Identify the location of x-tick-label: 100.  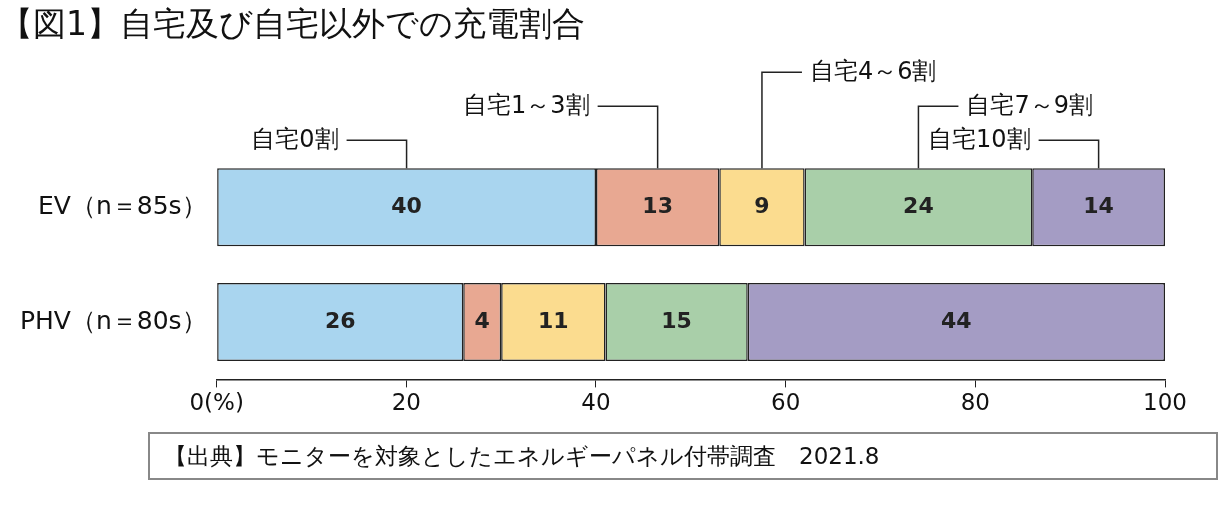
(1165, 402).